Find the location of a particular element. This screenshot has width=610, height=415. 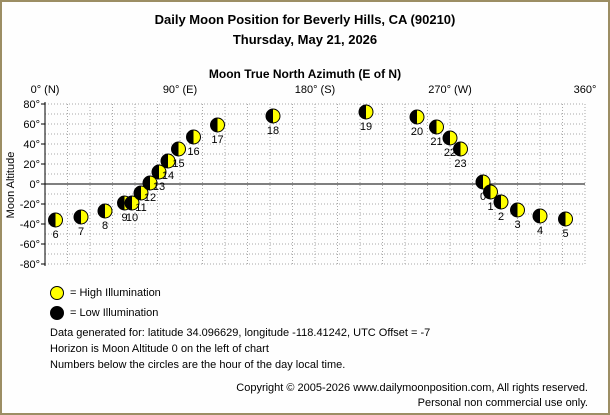

hour-label: 22 is located at coordinates (450, 153).